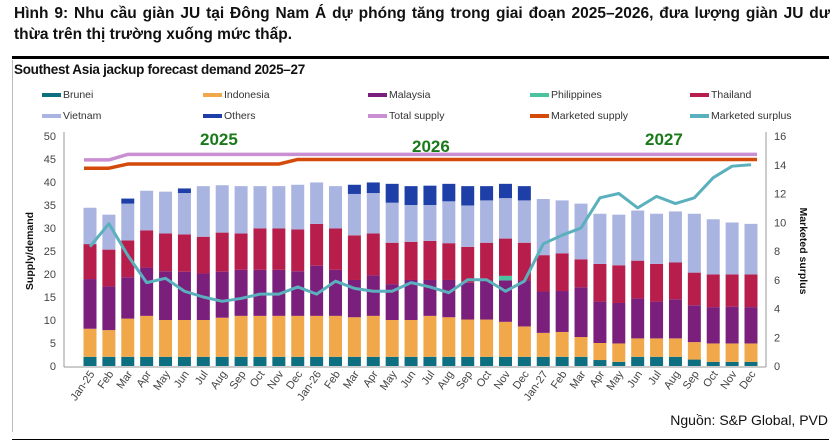  What do you see at coordinates (50, 206) in the screenshot?
I see `y-tick-label: 35` at bounding box center [50, 206].